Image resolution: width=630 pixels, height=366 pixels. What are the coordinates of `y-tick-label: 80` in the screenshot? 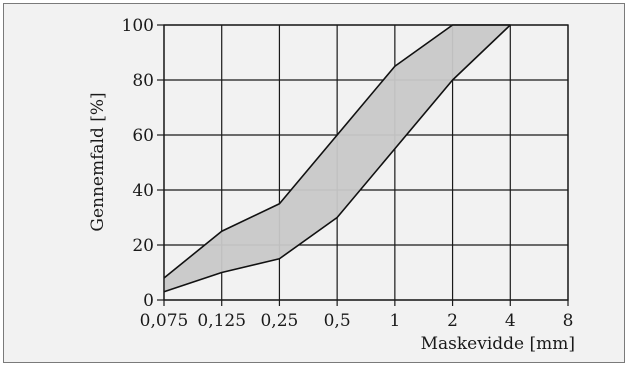 It's located at (143, 81).